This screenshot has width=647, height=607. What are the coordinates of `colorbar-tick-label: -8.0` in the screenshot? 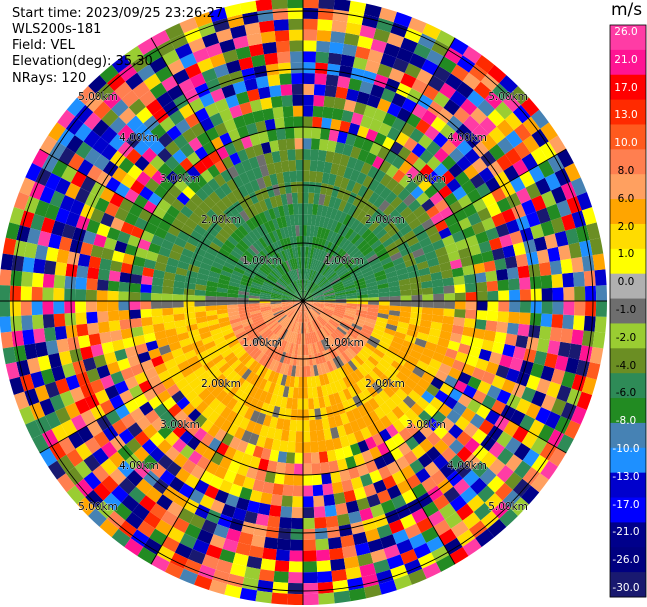 It's located at (626, 421).